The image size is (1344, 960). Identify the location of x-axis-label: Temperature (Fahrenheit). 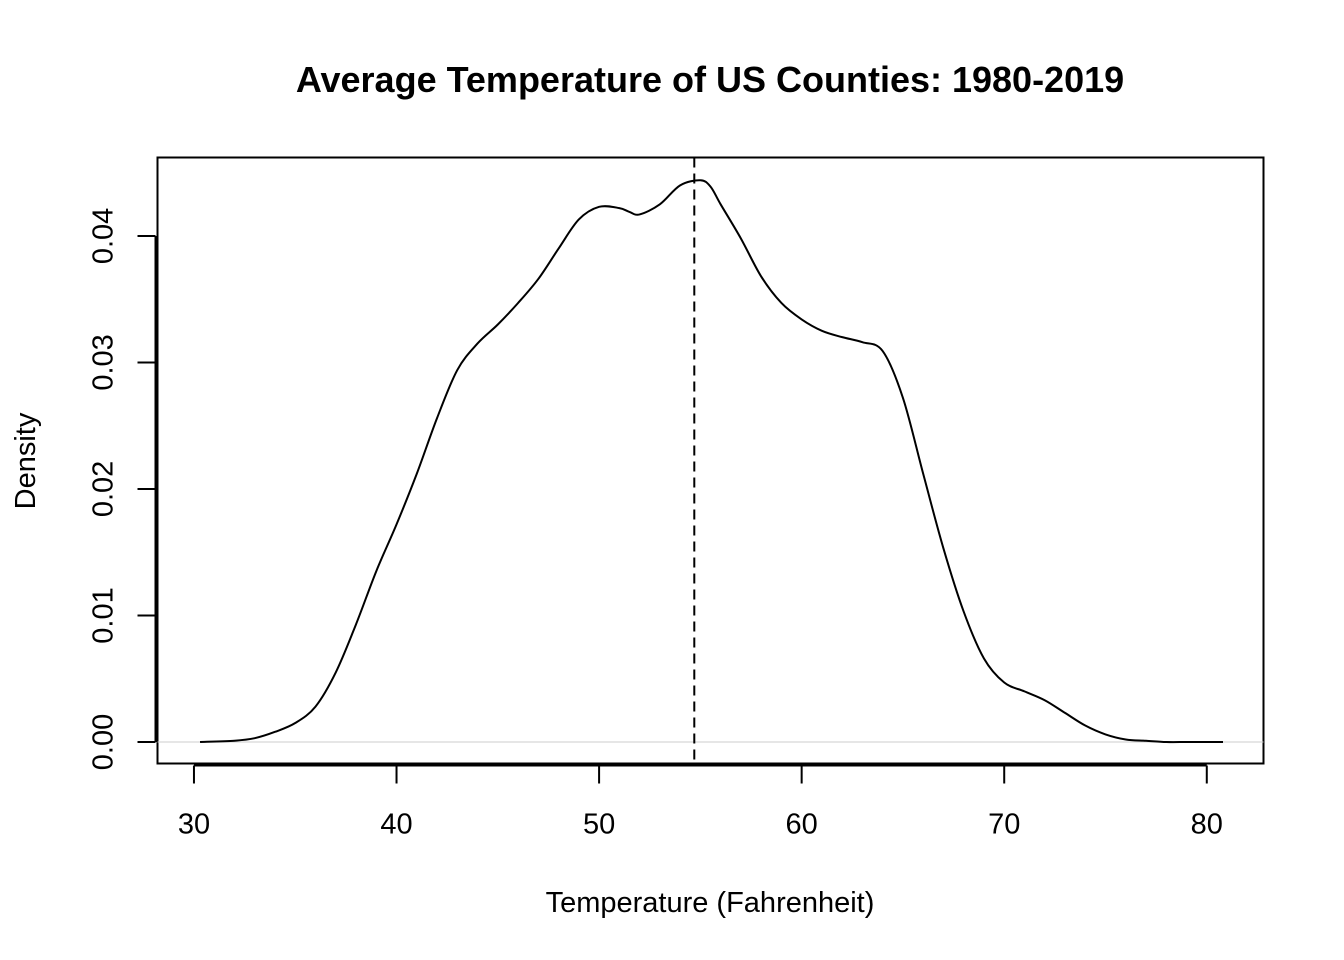
(710, 903).